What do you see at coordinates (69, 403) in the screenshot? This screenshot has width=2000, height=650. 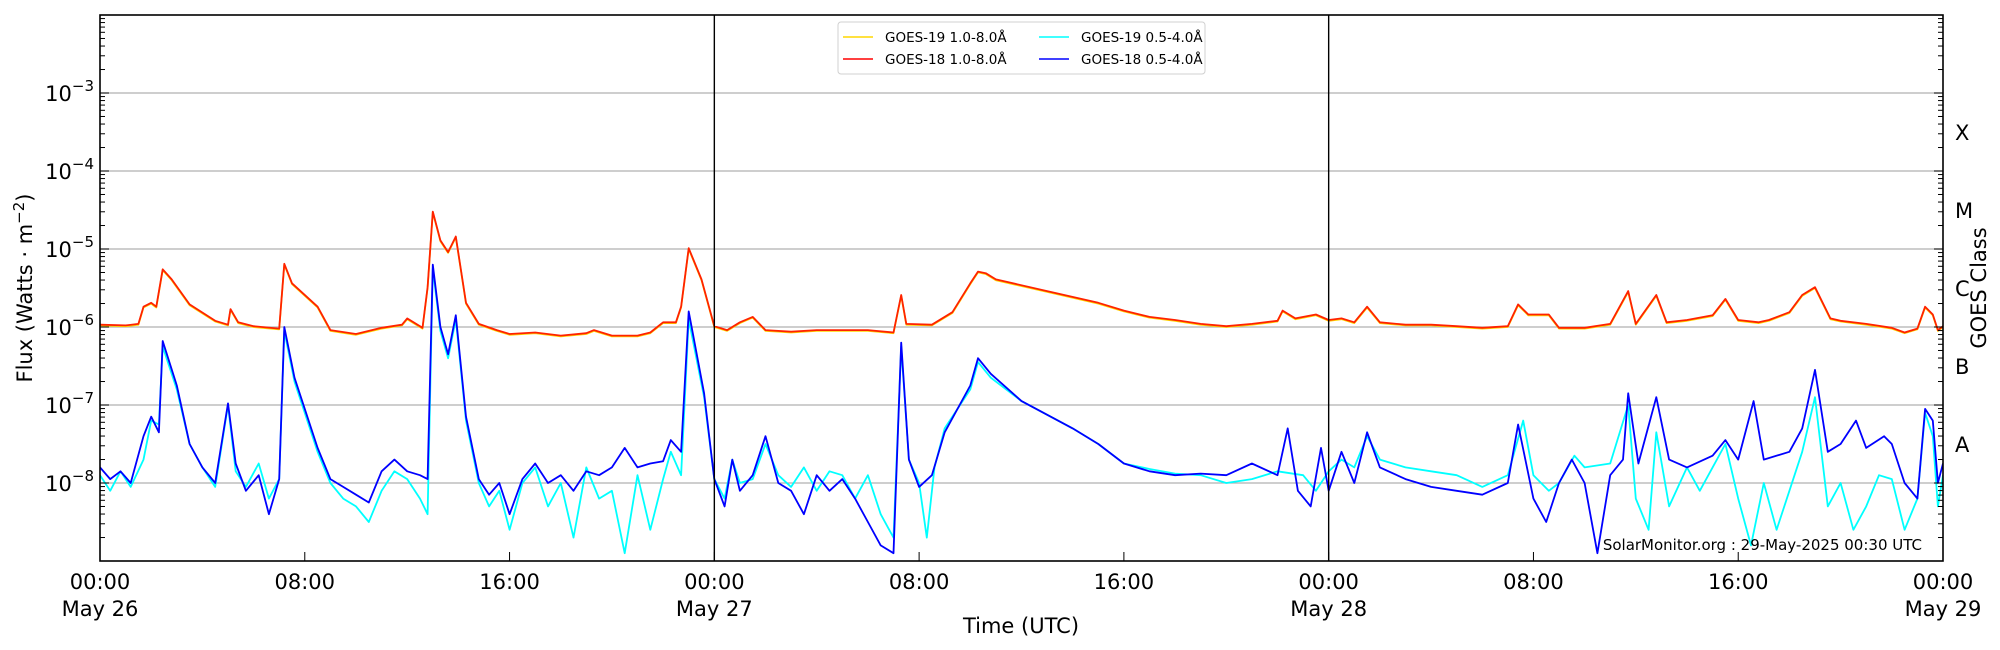 I see `y-tick-label: 10⁻⁷` at bounding box center [69, 403].